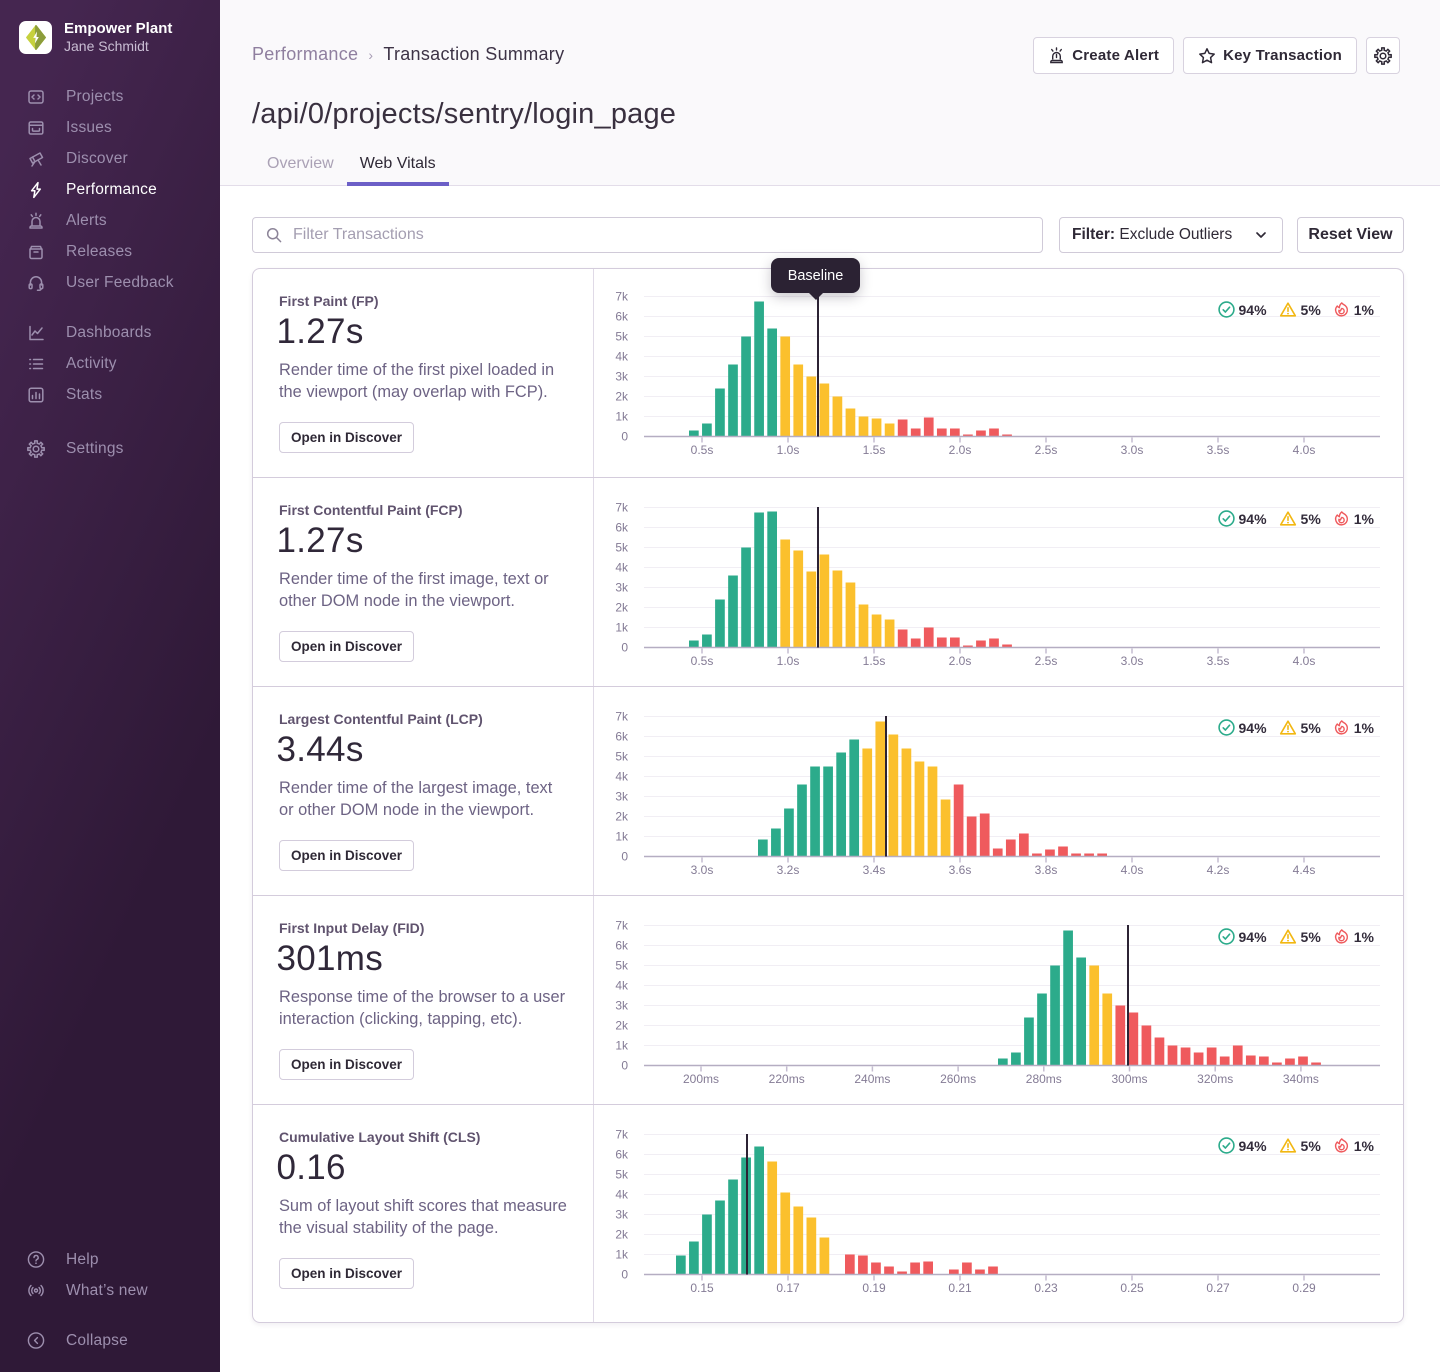 The width and height of the screenshot is (1440, 1372). What do you see at coordinates (1218, 870) in the screenshot?
I see `svg-text: 4.2s` at bounding box center [1218, 870].